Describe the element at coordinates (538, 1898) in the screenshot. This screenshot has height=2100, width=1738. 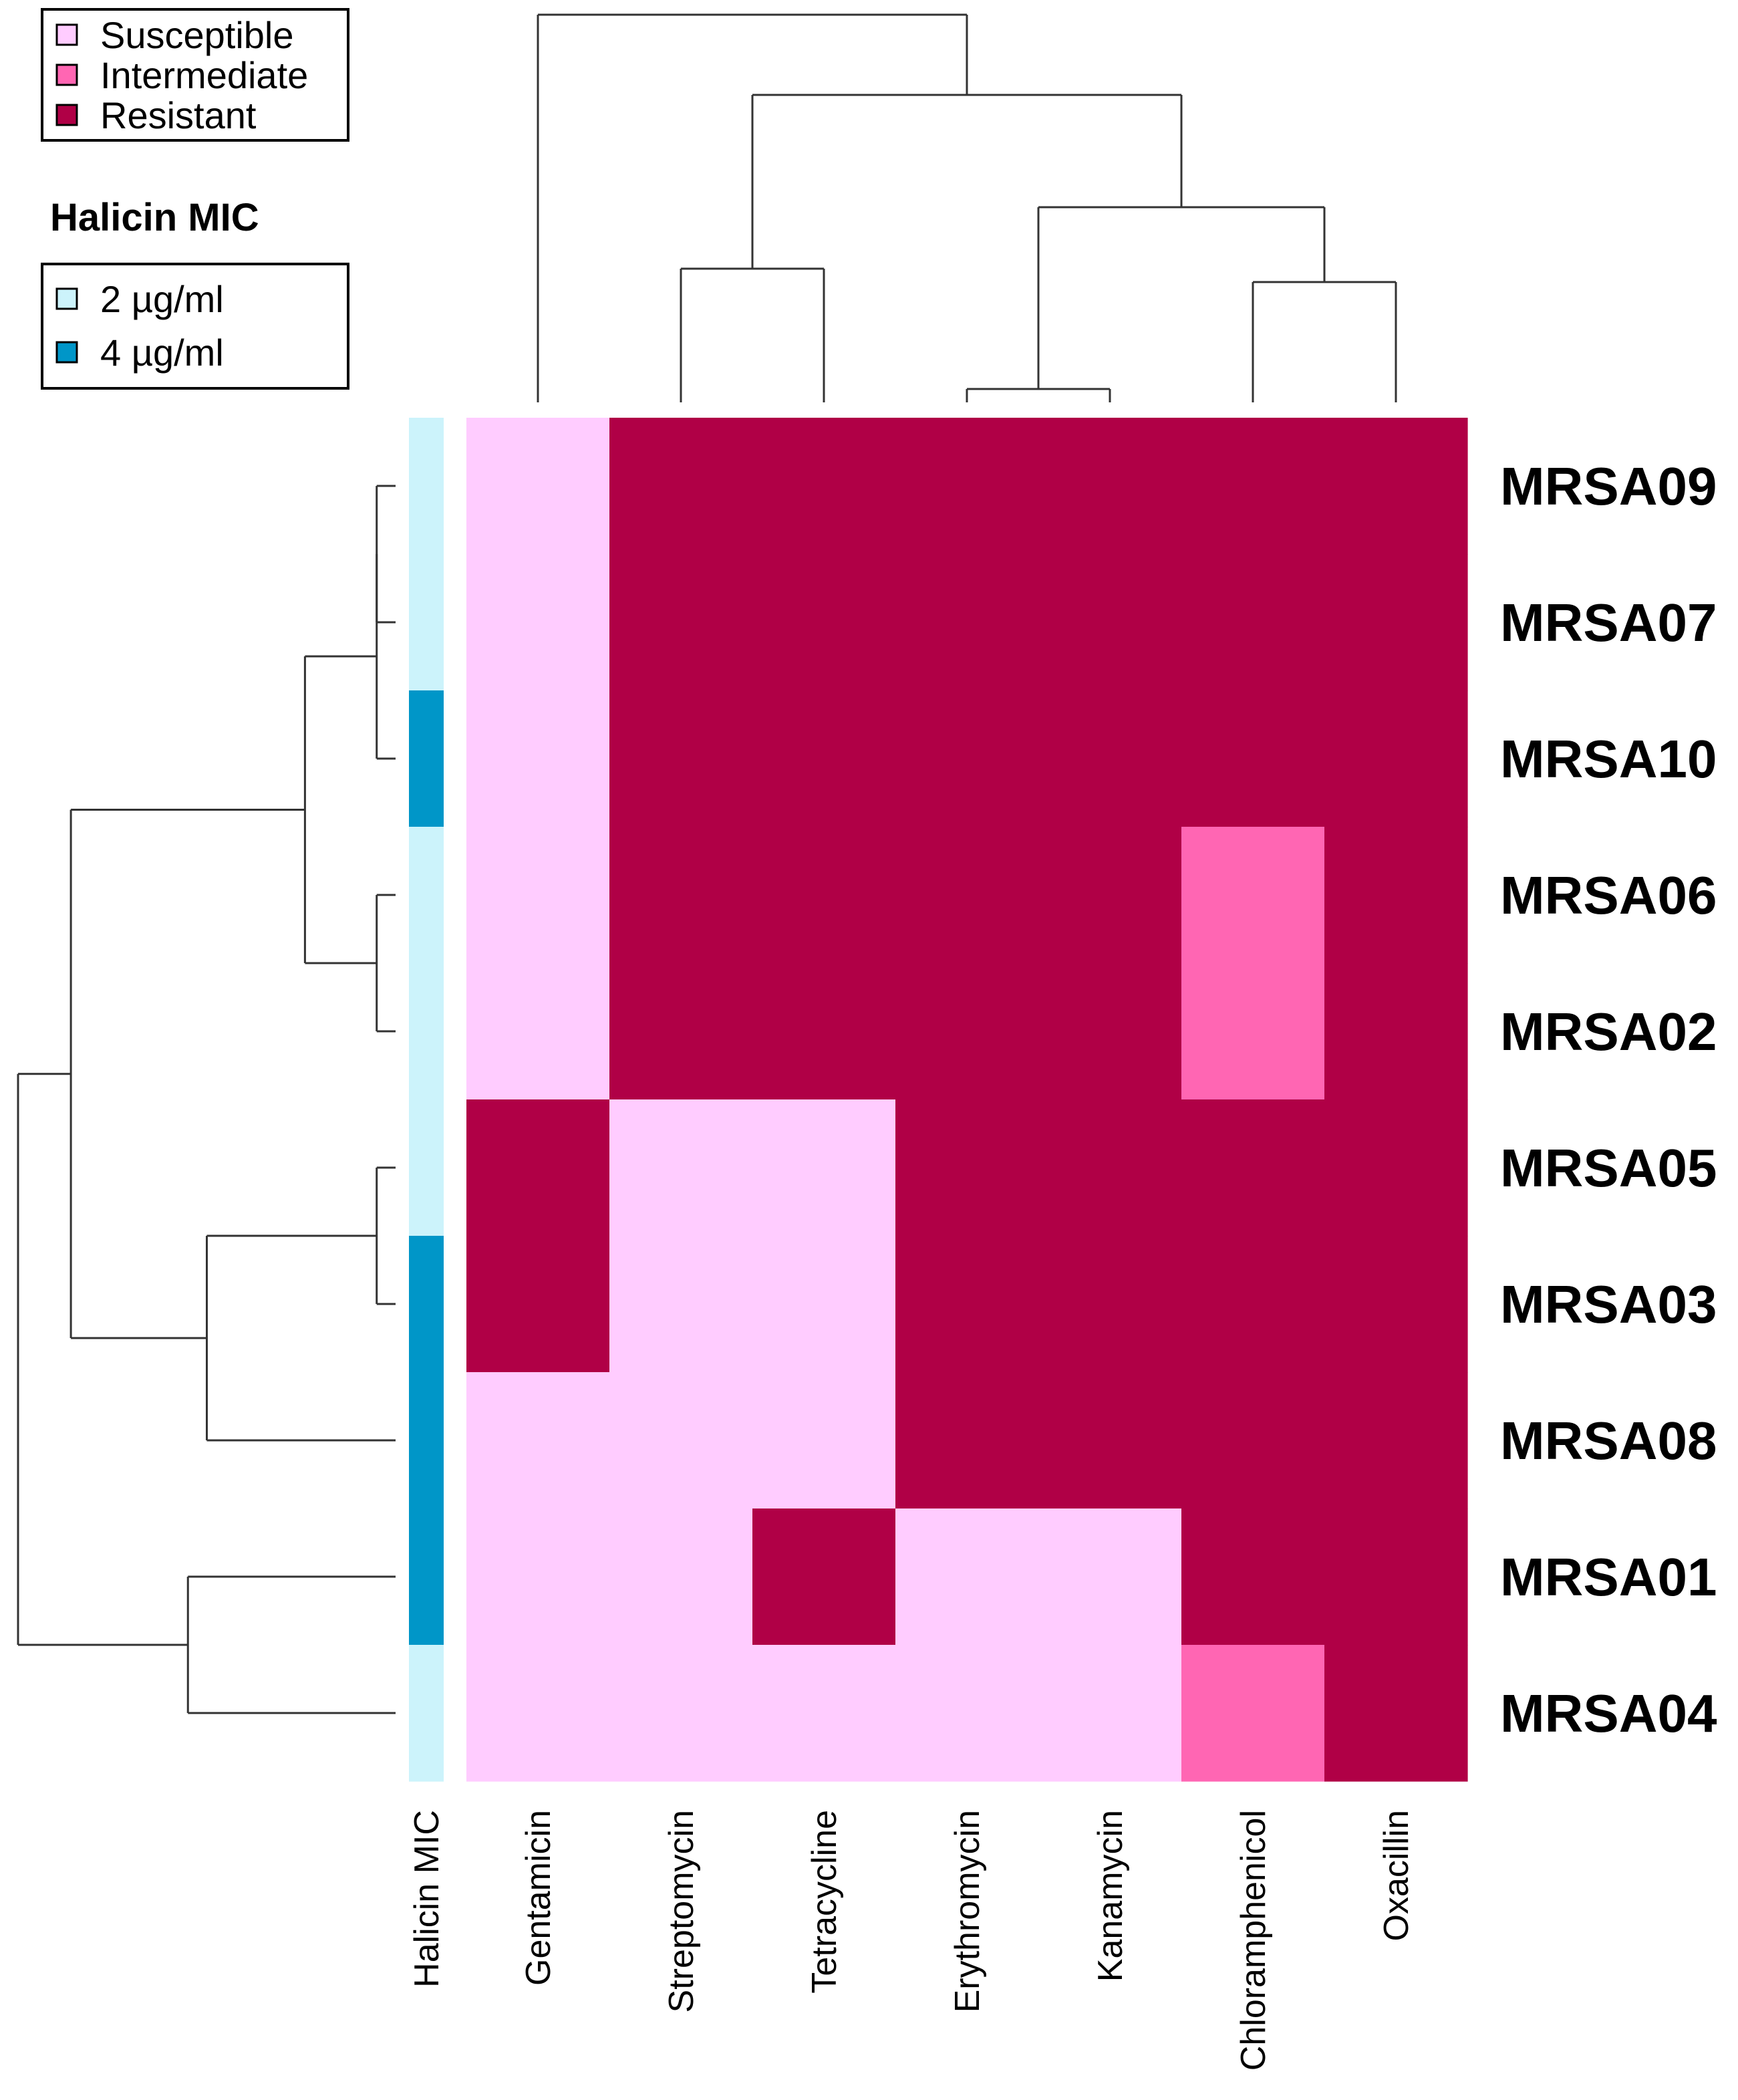
I see `column-label-gentamicin: Gentamicin` at that location.